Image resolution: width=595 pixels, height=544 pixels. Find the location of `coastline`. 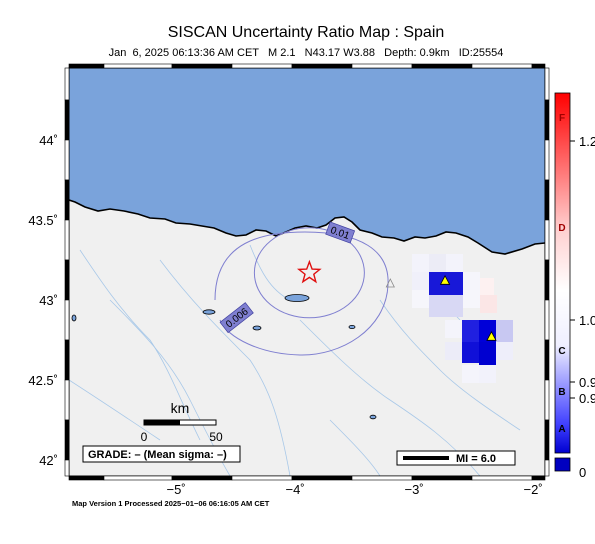

coastline is located at coordinates (307, 227).